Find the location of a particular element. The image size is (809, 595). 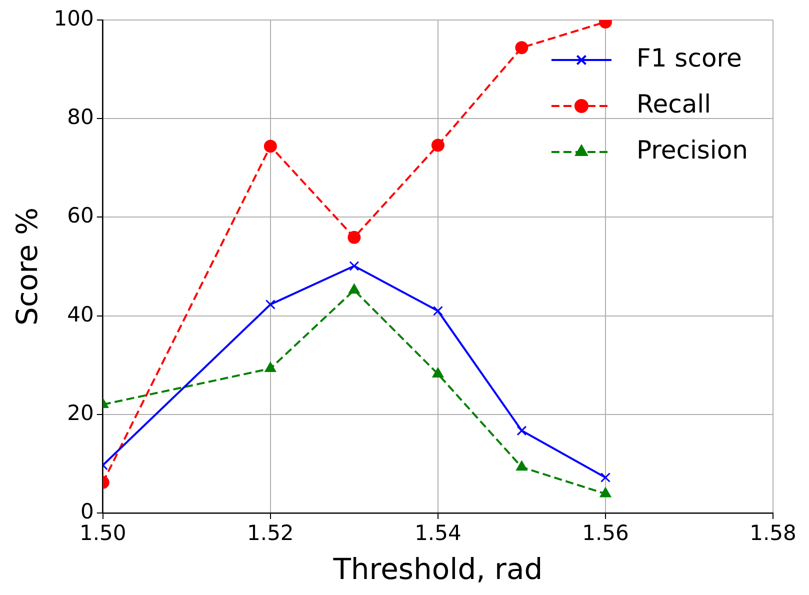

y-tick-label: 40 is located at coordinates (80, 314).